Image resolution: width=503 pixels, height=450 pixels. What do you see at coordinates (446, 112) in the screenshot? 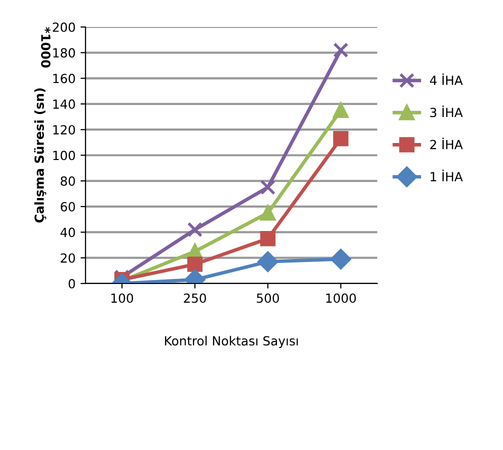
I see `legend-label: 3 İHA` at bounding box center [446, 112].